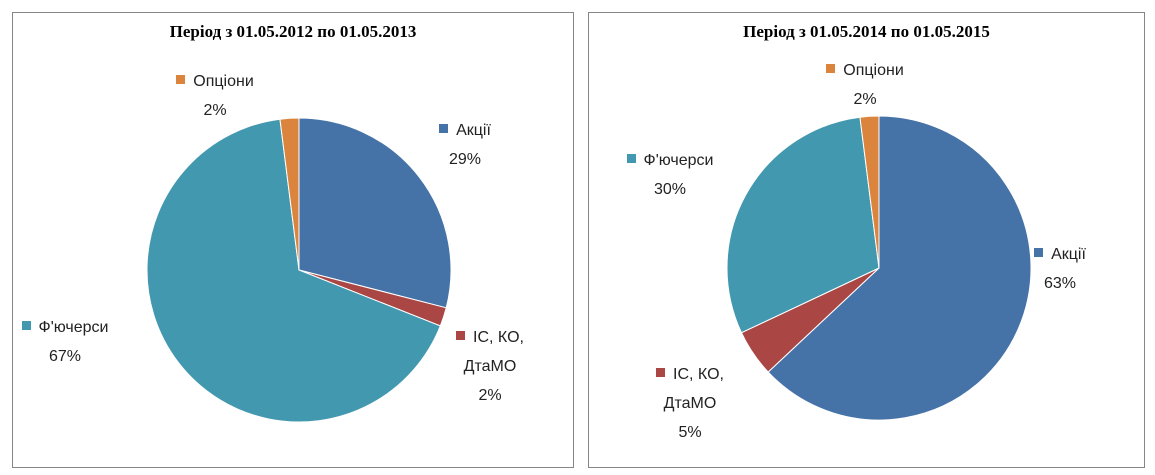 The width and height of the screenshot is (1155, 475). I want to click on data-label: ІС, КО, ДтаМО 5%, so click(690, 403).